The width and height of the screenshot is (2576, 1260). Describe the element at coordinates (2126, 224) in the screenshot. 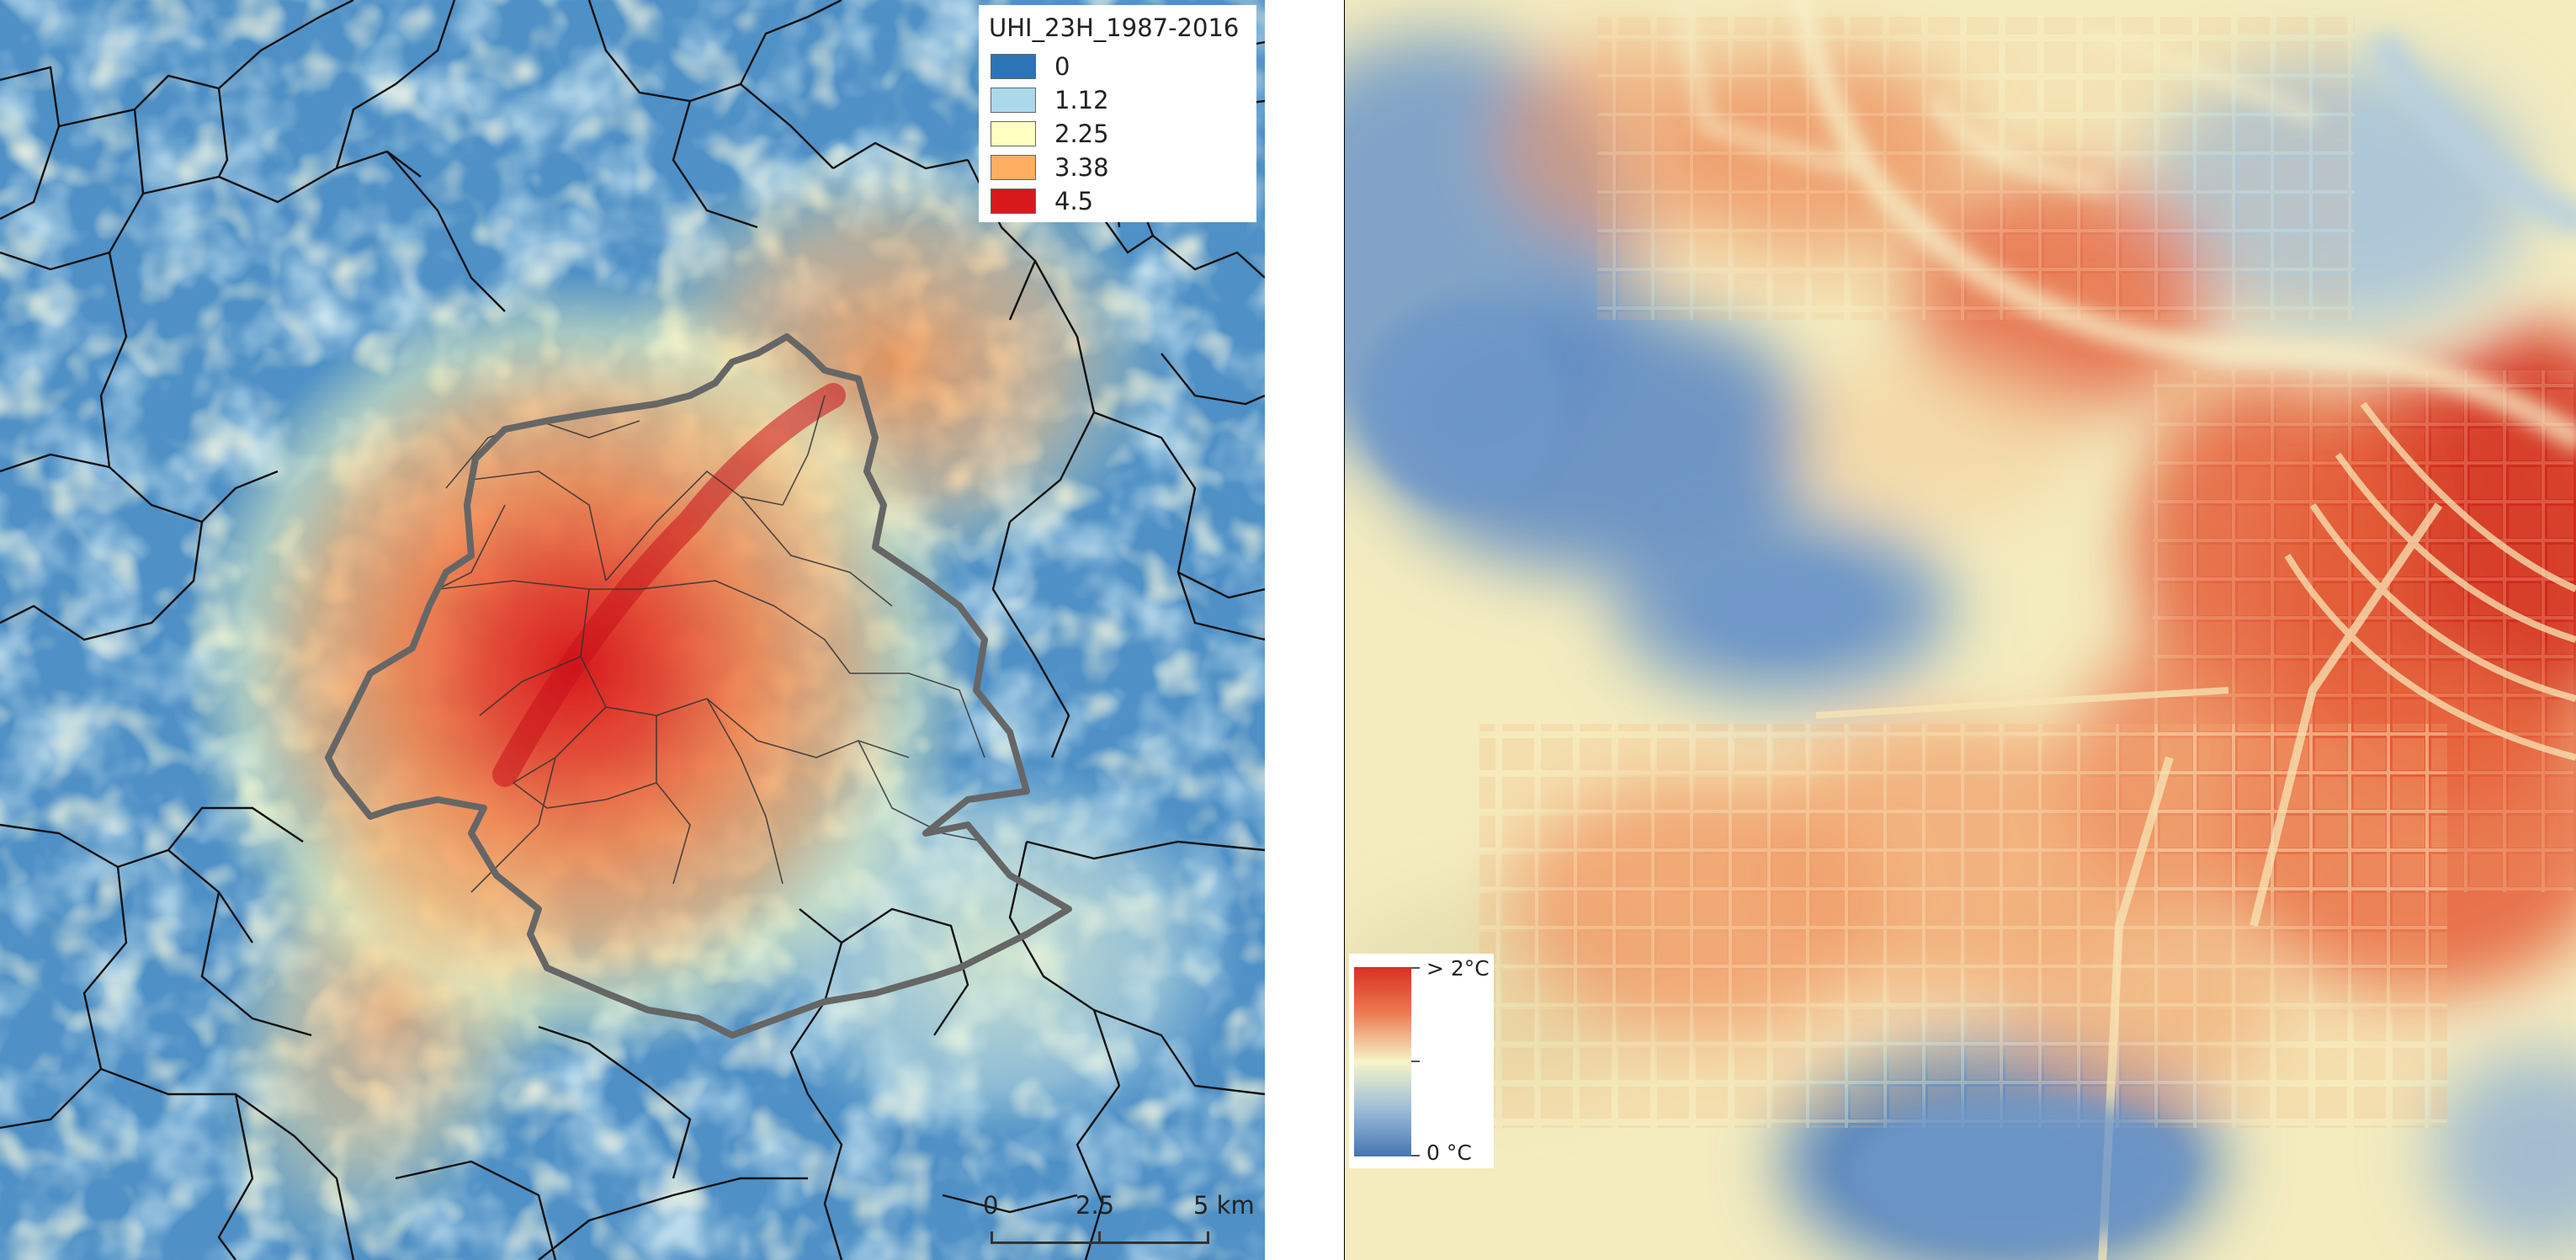

I see `waterways` at that location.